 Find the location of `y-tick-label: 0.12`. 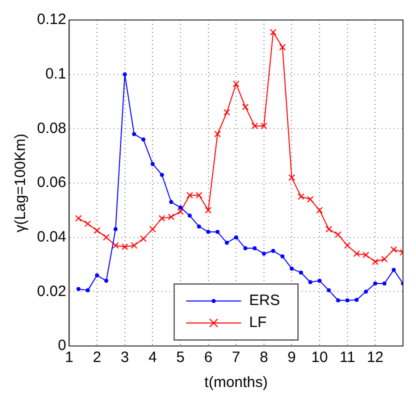

y-tick-label: 0.12 is located at coordinates (51, 19).